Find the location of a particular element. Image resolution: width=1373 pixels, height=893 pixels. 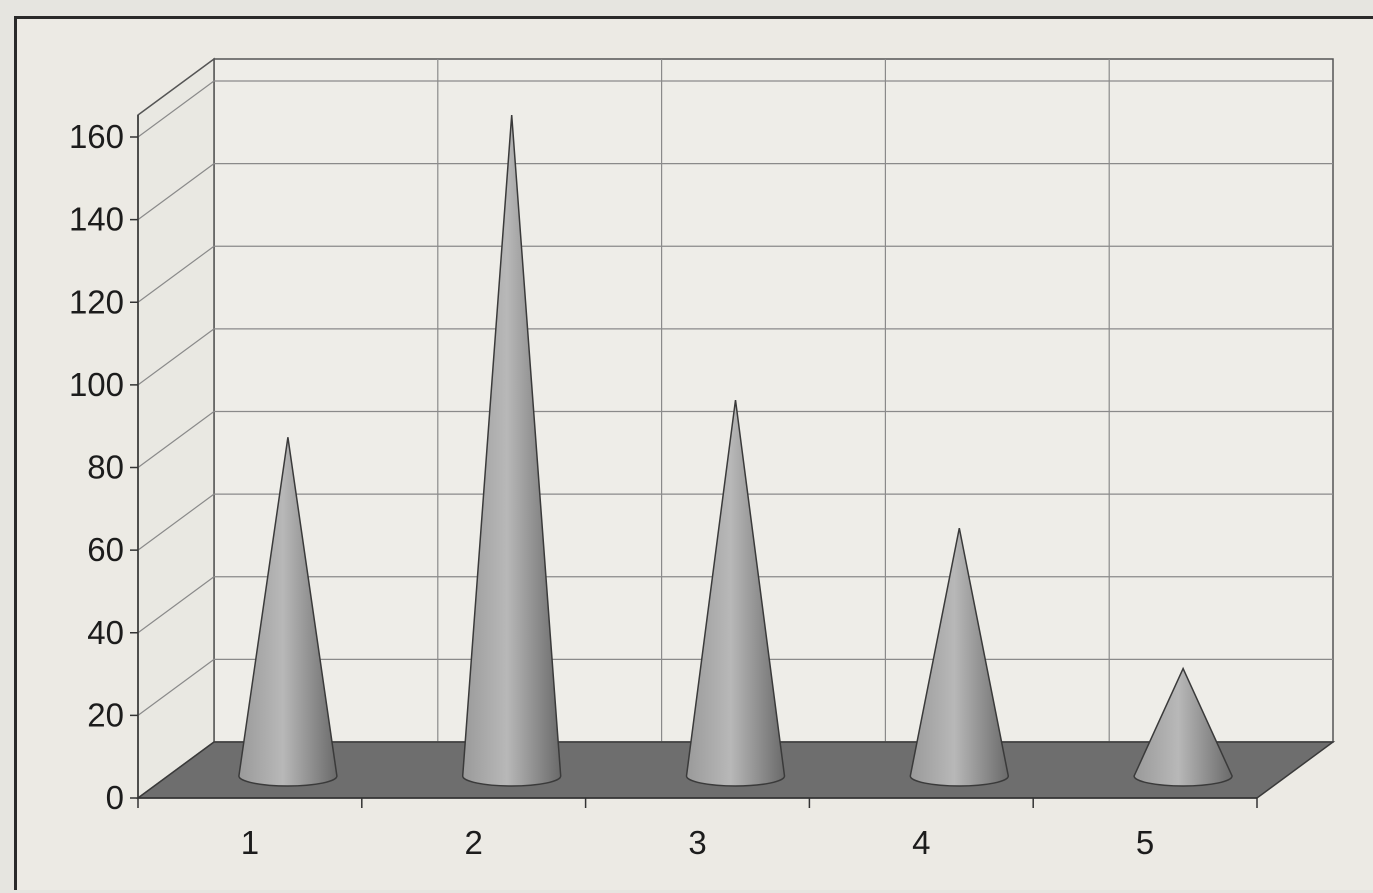

x-tick-label: 3 is located at coordinates (697, 842).